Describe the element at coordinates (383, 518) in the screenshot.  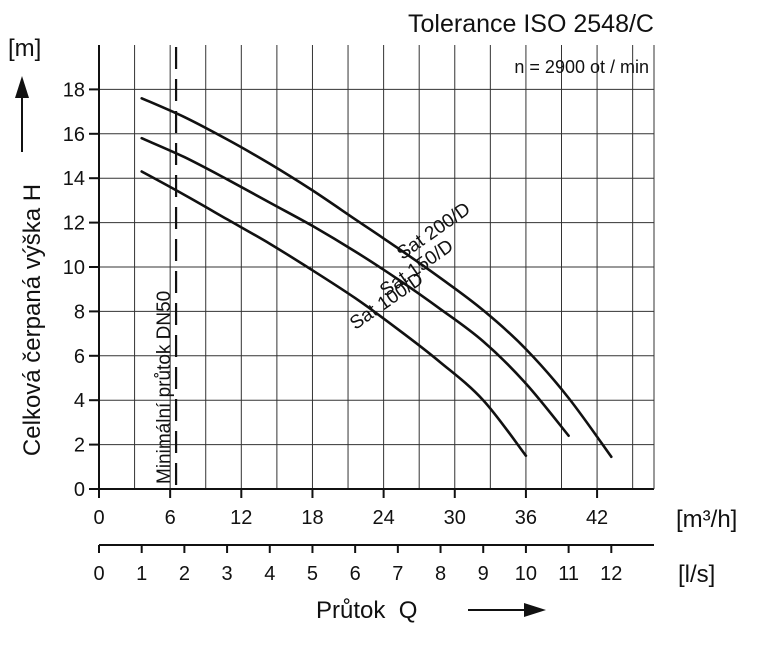
I see `x-tick-label-primary: 24` at that location.